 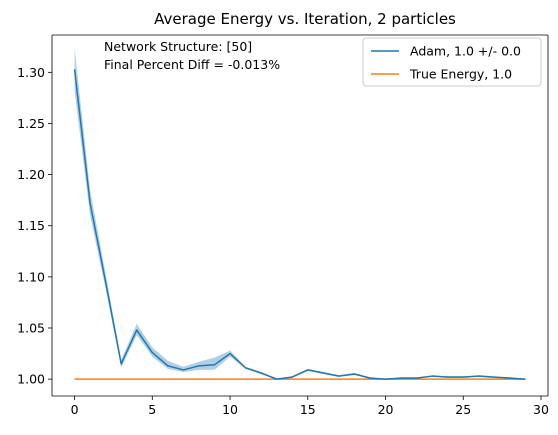 I want to click on y-tick-label: 1.15, so click(x=31, y=225).